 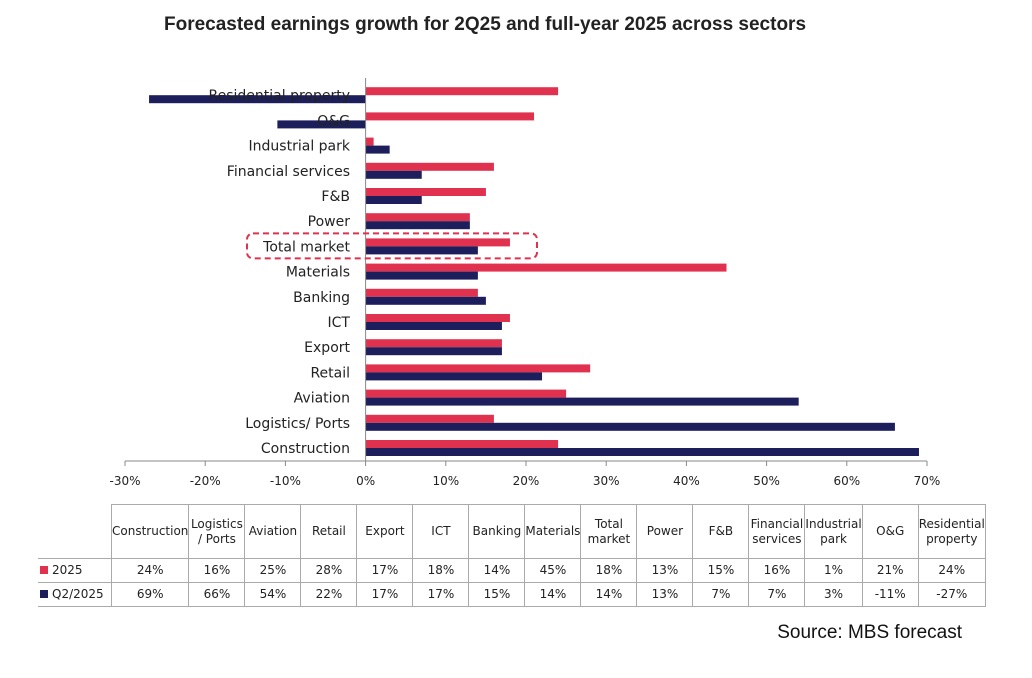 I want to click on table-header-cell: O&G, so click(x=890, y=531).